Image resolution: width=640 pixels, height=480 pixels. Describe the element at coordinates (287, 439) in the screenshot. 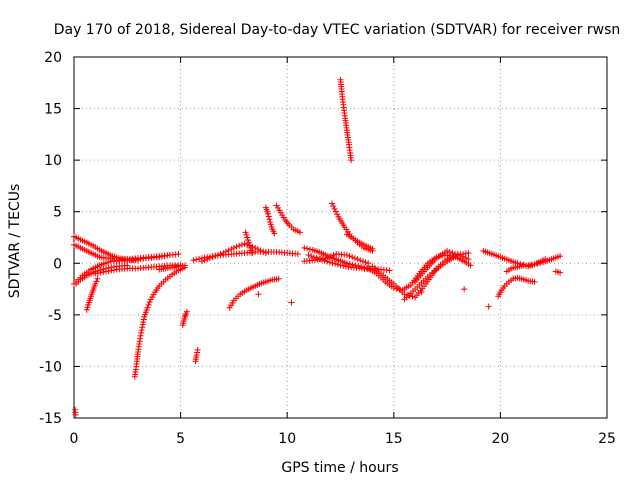

I see `x-tick-label: 10` at that location.